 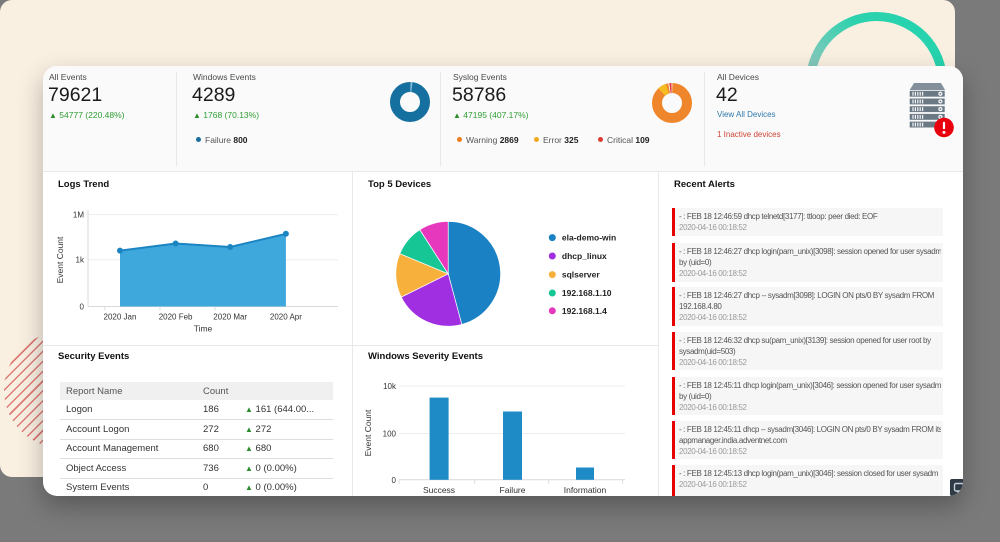 I want to click on svg-text: 10k, so click(x=390, y=386).